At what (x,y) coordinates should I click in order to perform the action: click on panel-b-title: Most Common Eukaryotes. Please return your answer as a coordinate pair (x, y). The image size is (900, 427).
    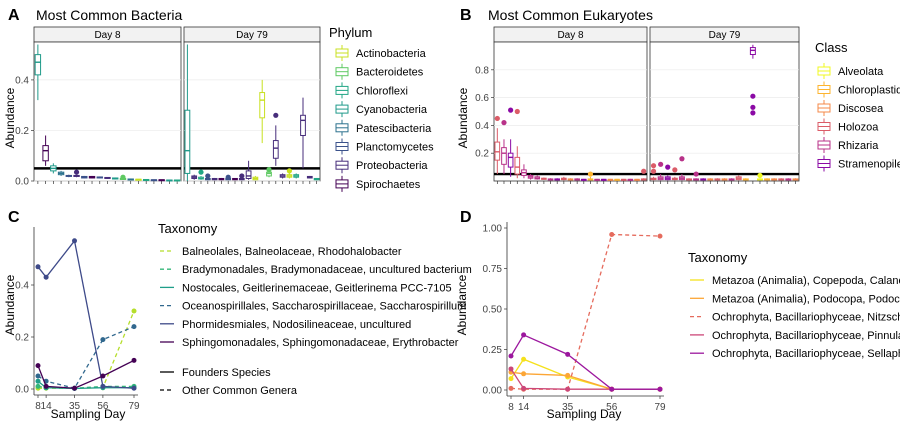
    Looking at the image, I should click on (570, 15).